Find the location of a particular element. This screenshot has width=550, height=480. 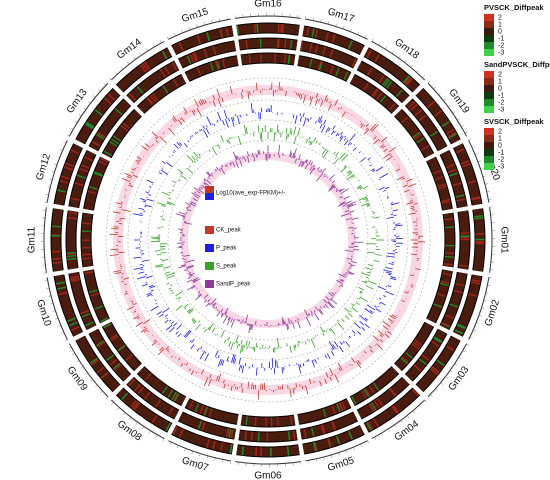

chromosome-label: Gm10 is located at coordinates (43, 313).